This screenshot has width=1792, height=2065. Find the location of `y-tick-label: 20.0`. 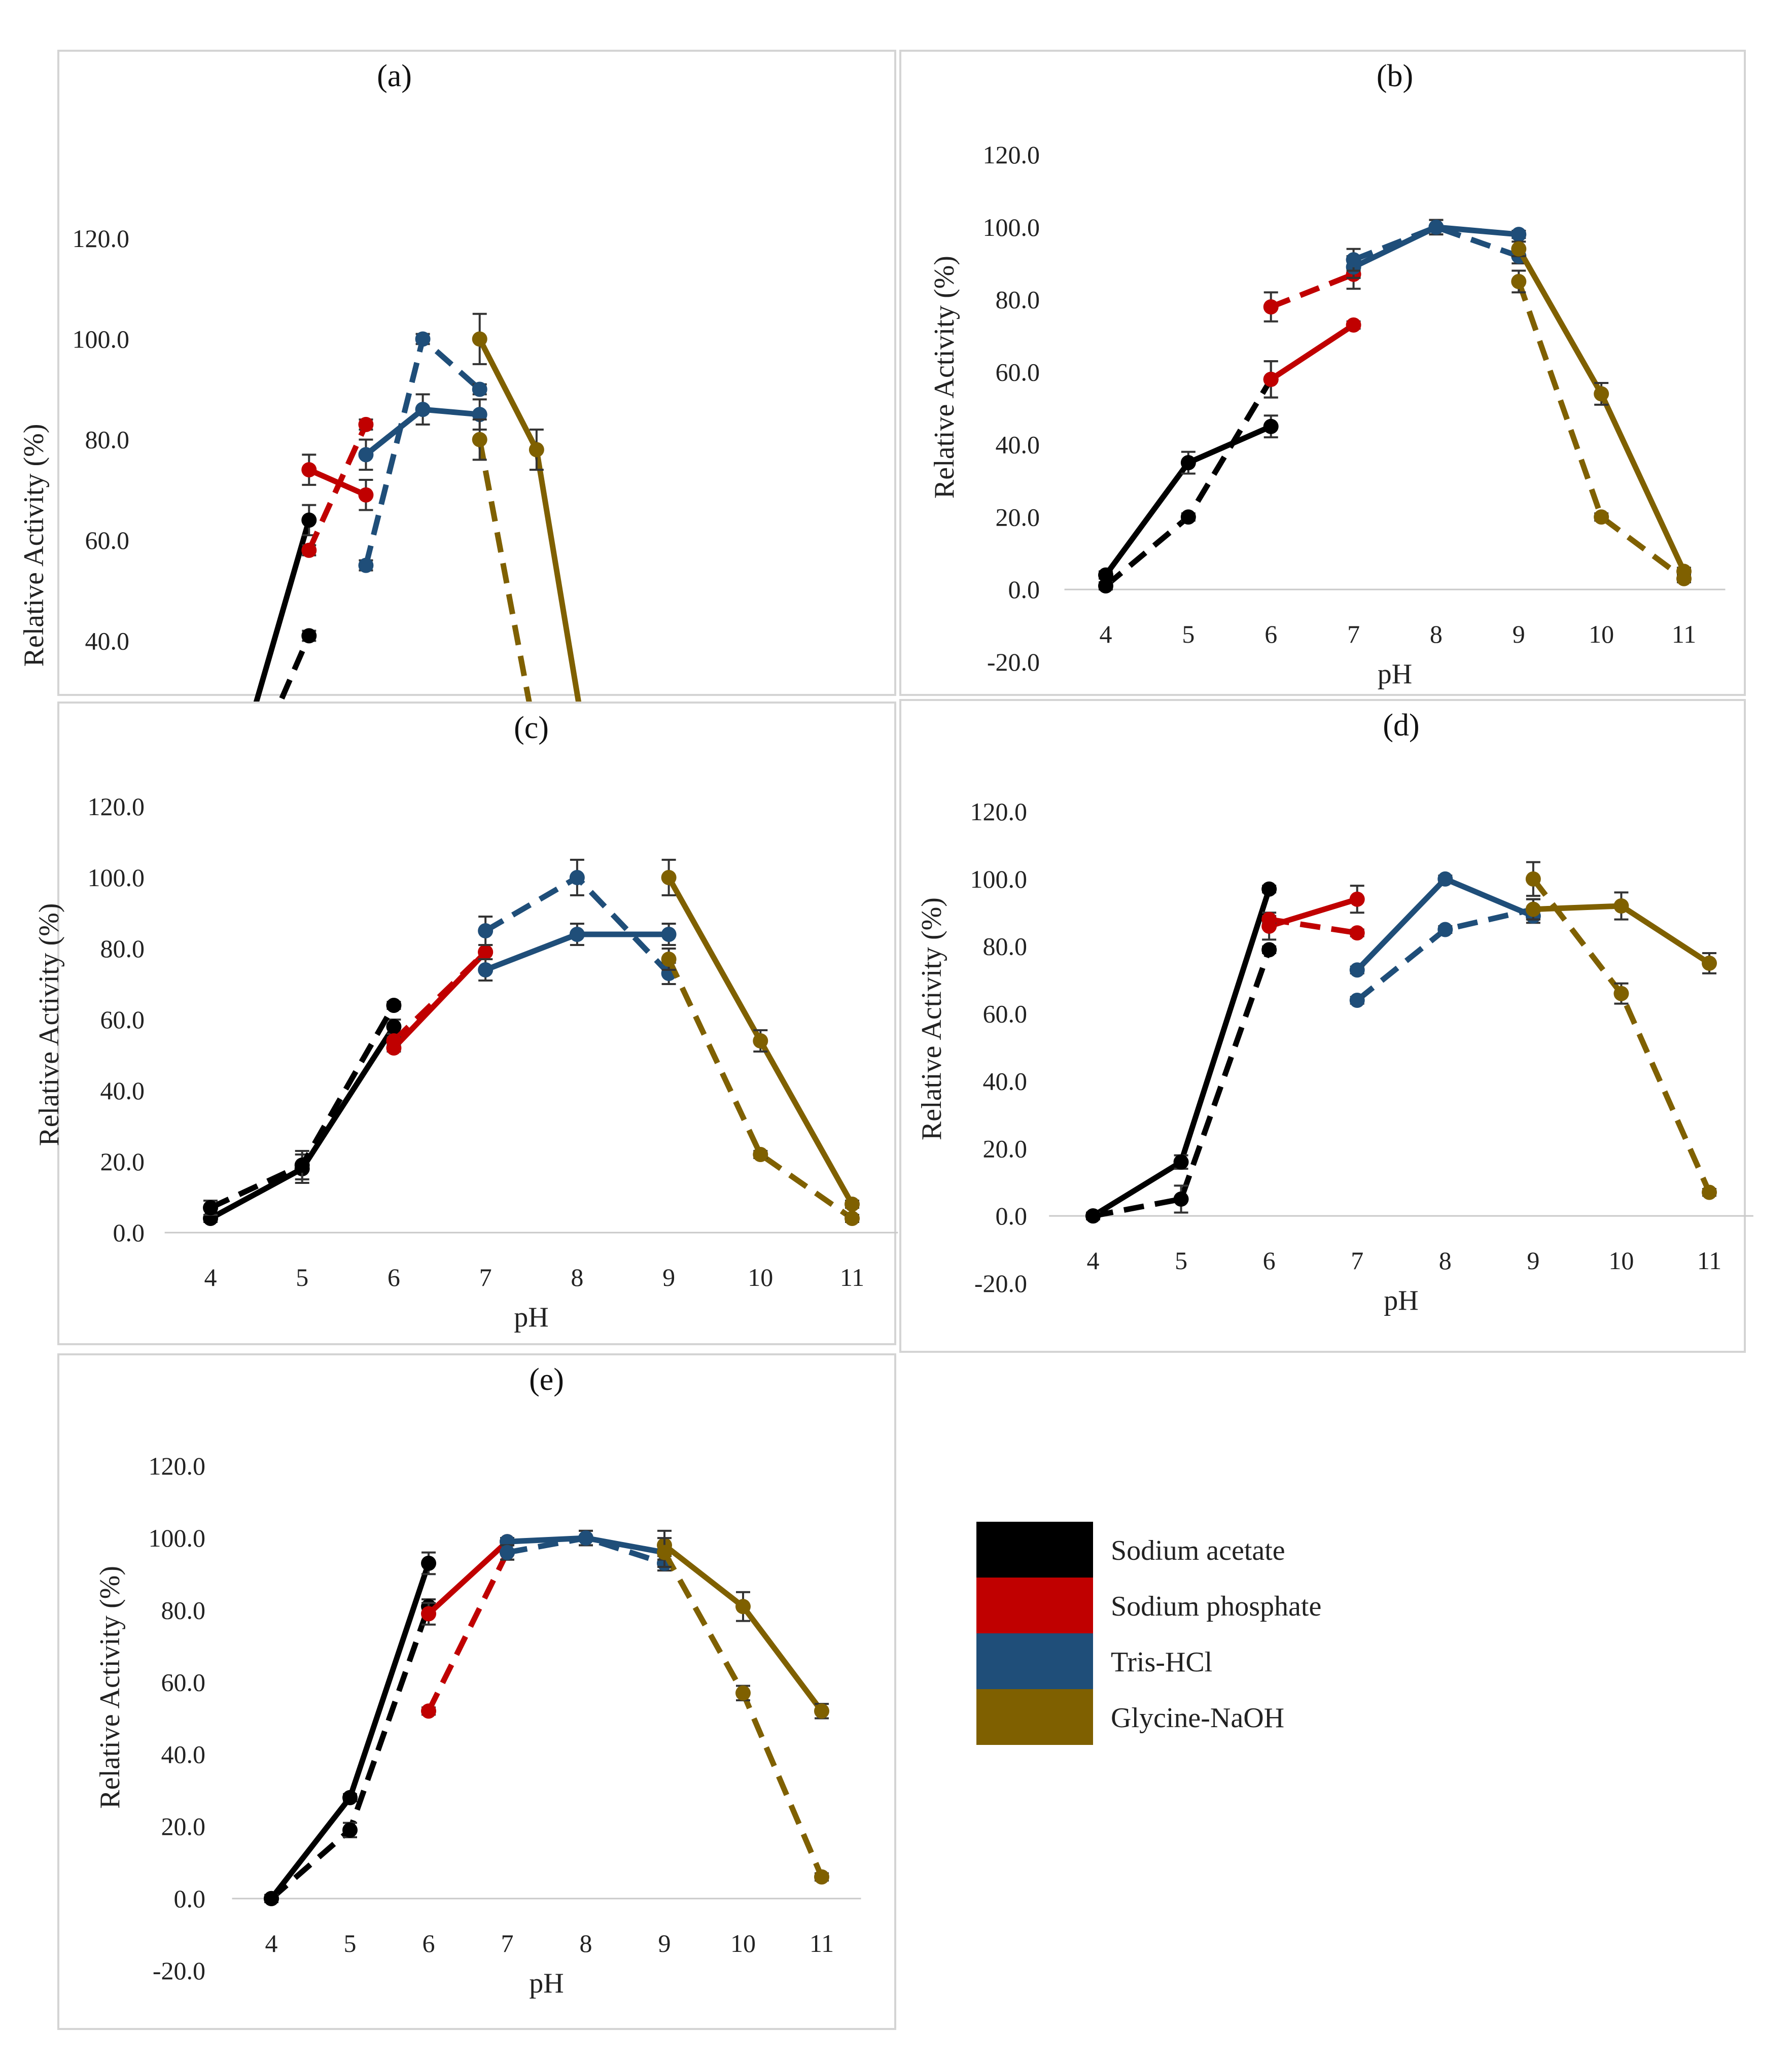

y-tick-label: 20.0 is located at coordinates (122, 1161).